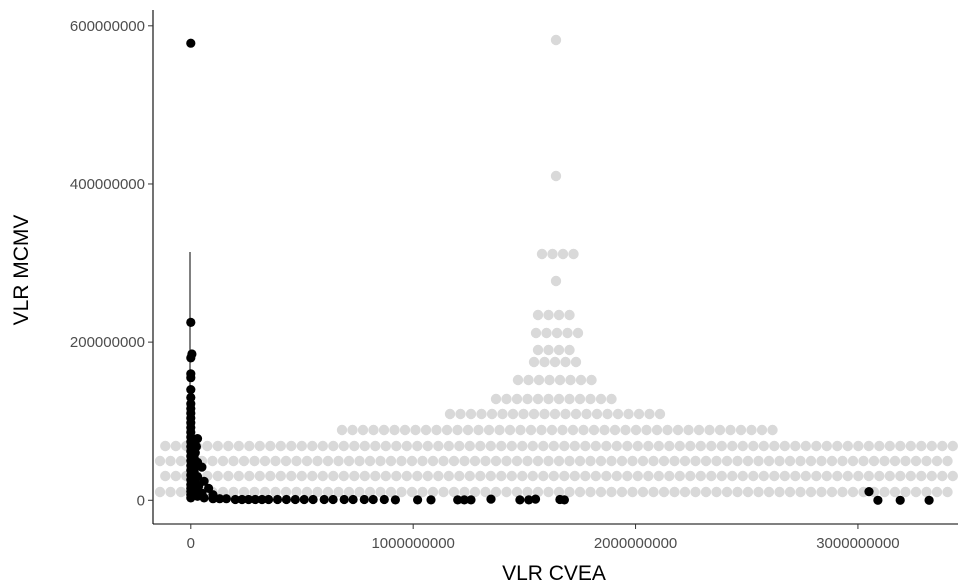 This screenshot has width=958, height=584. I want to click on x-tick-label: 2000000000, so click(635, 543).